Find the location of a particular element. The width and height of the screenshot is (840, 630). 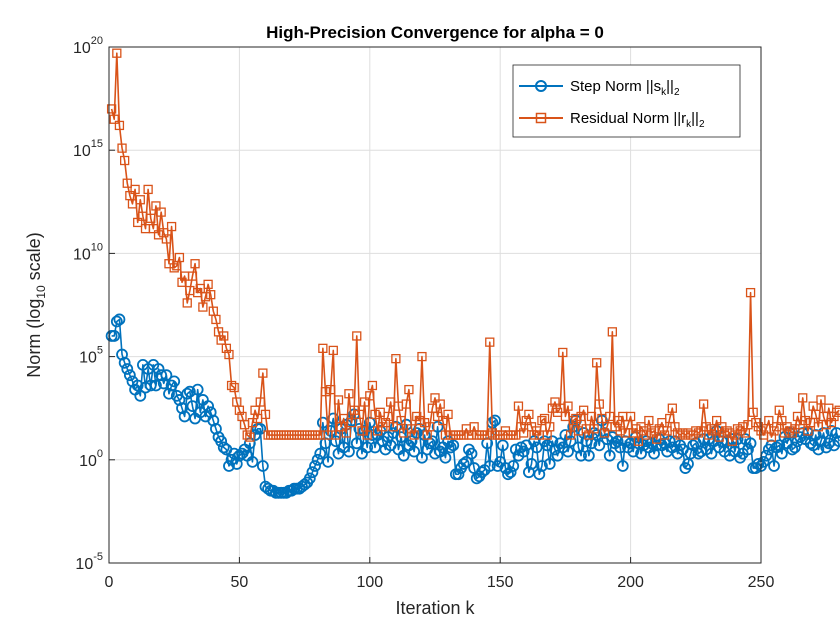

x-tick-label: 0 is located at coordinates (109, 582).